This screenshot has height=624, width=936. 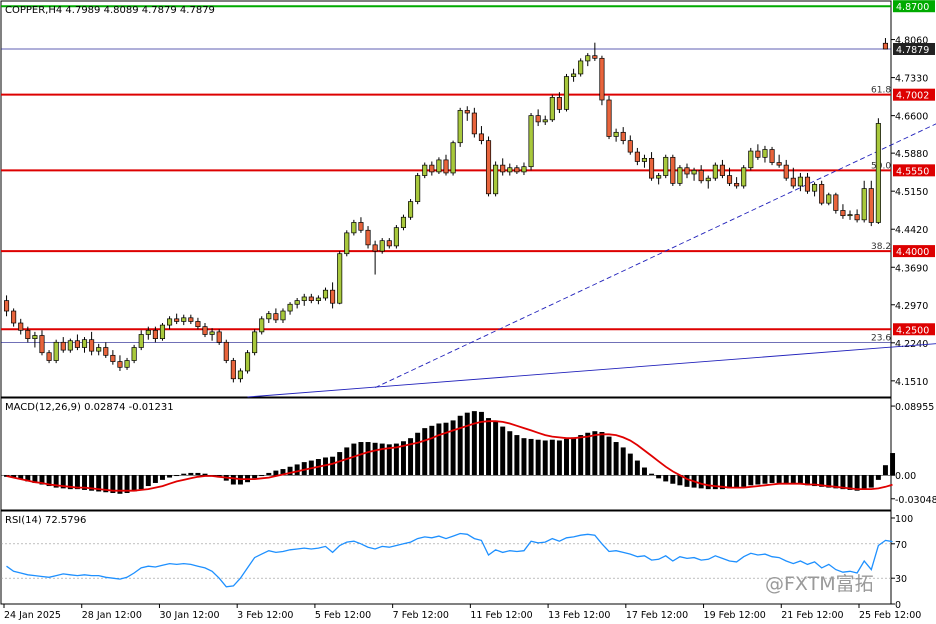 What do you see at coordinates (911, 268) in the screenshot?
I see `price-axis-label: 4.3690` at bounding box center [911, 268].